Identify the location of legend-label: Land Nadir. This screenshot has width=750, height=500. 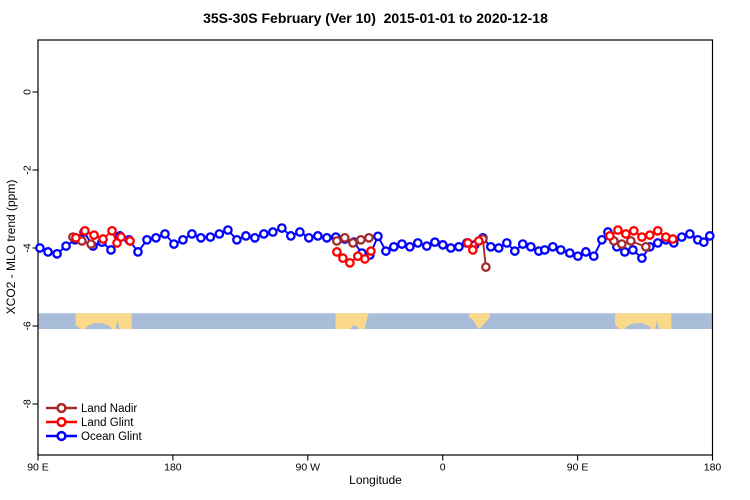
(109, 409).